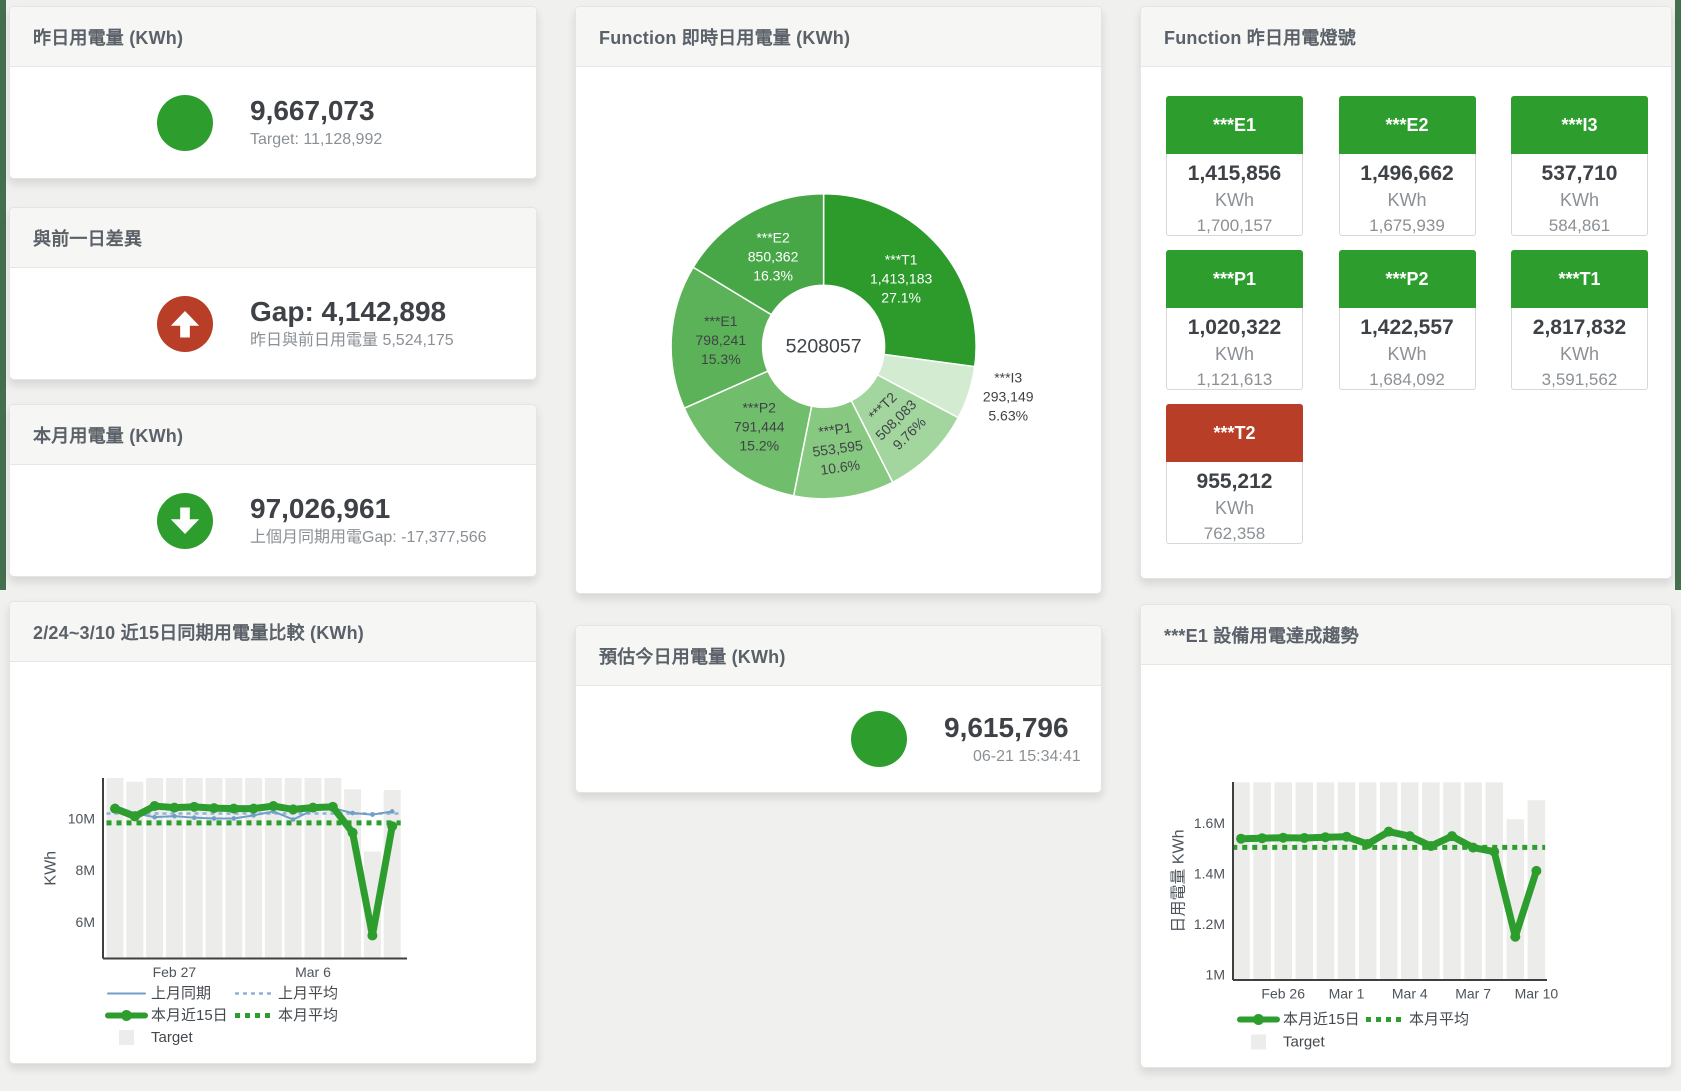  What do you see at coordinates (1579, 379) in the screenshot?
I see `tile-target: 3,591,562` at bounding box center [1579, 379].